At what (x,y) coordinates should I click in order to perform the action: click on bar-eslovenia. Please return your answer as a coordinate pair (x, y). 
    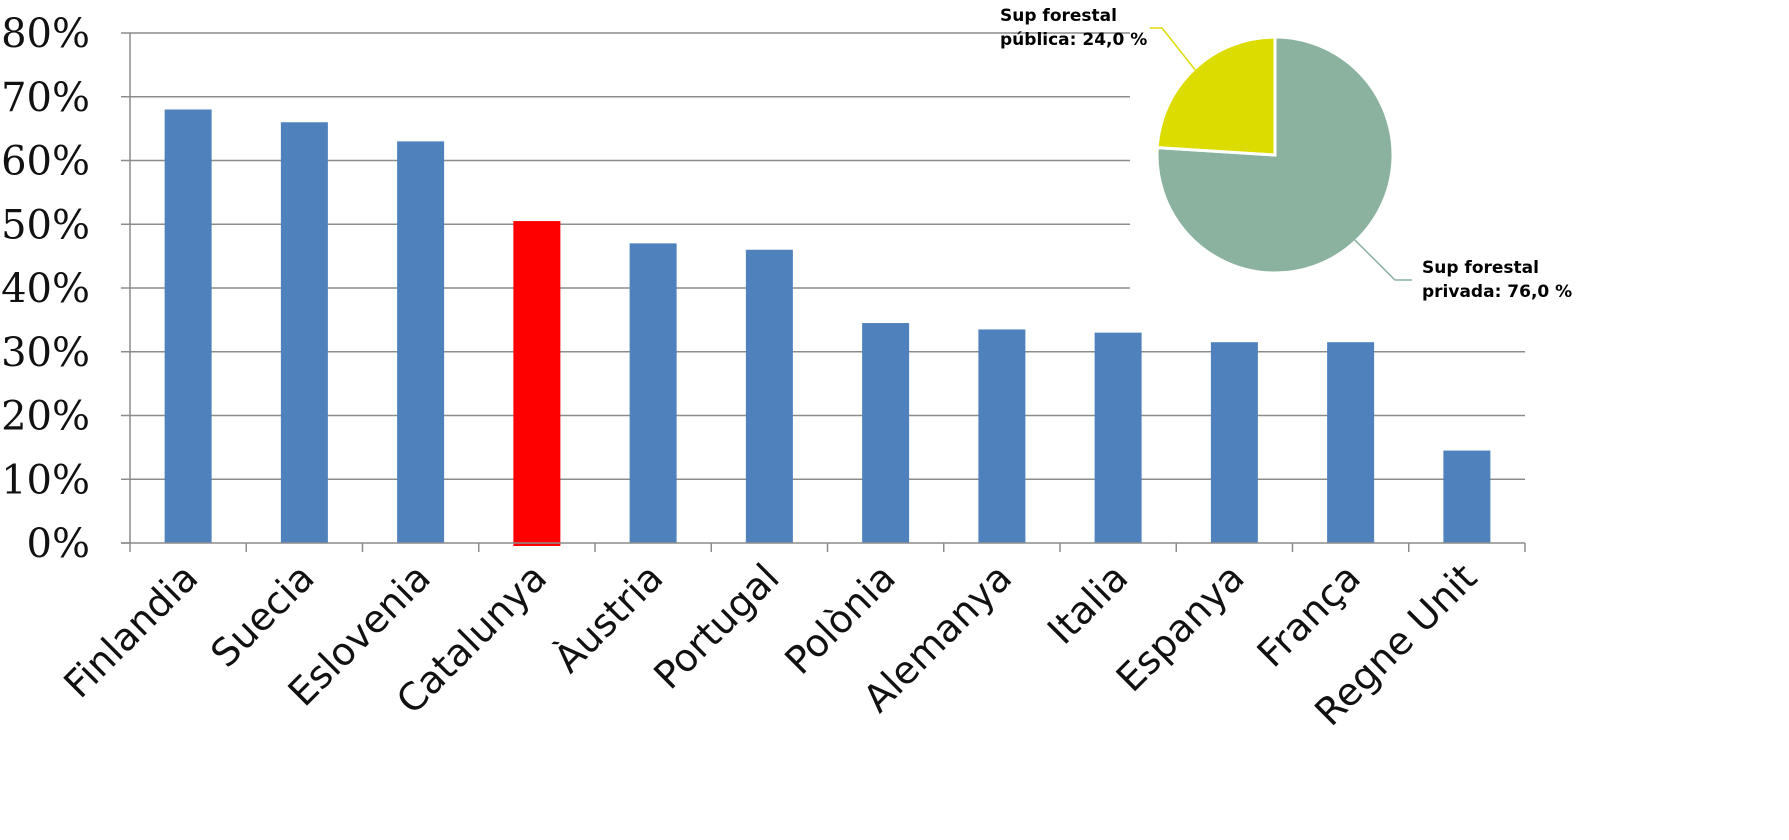
    Looking at the image, I should click on (421, 342).